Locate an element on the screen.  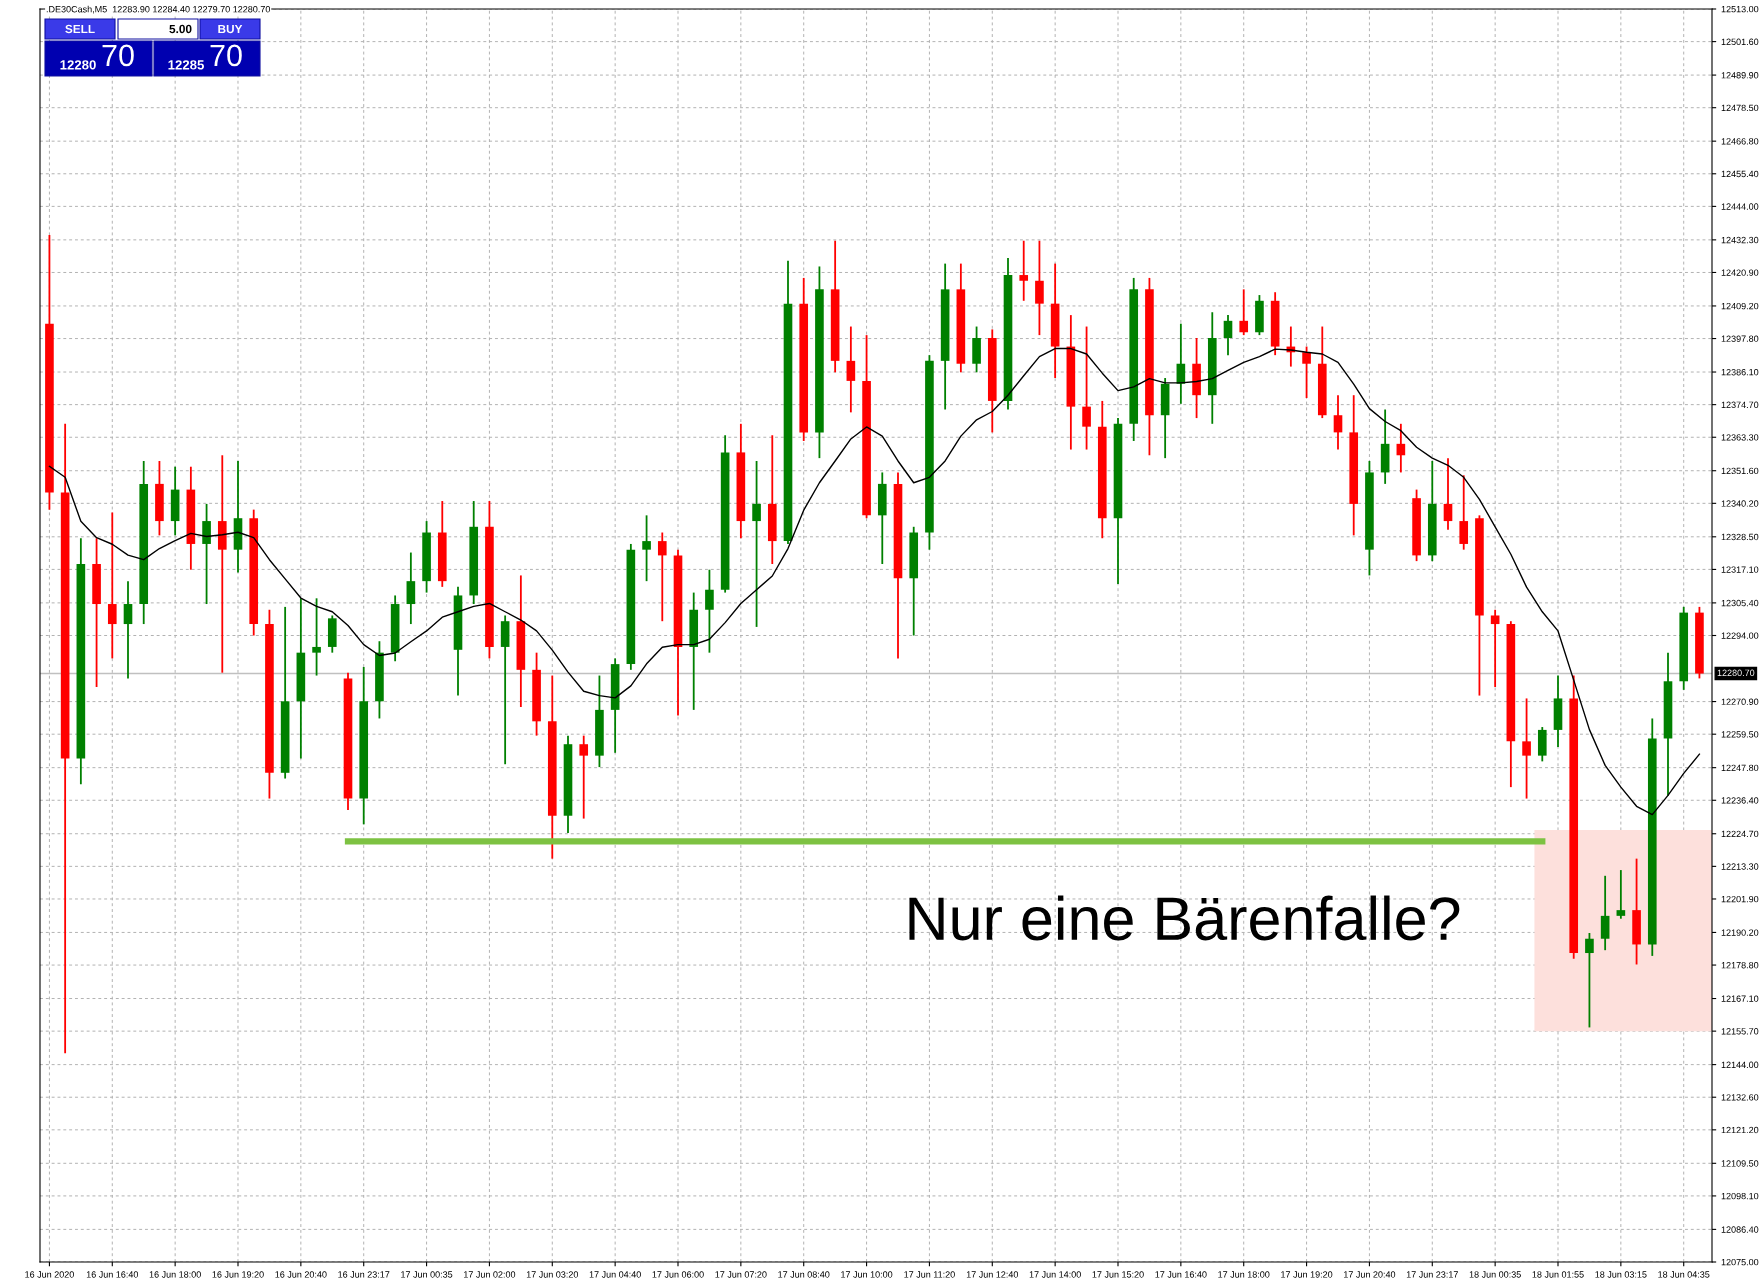
x-tick-label: 17 Jun 04:40 is located at coordinates (615, 1274).